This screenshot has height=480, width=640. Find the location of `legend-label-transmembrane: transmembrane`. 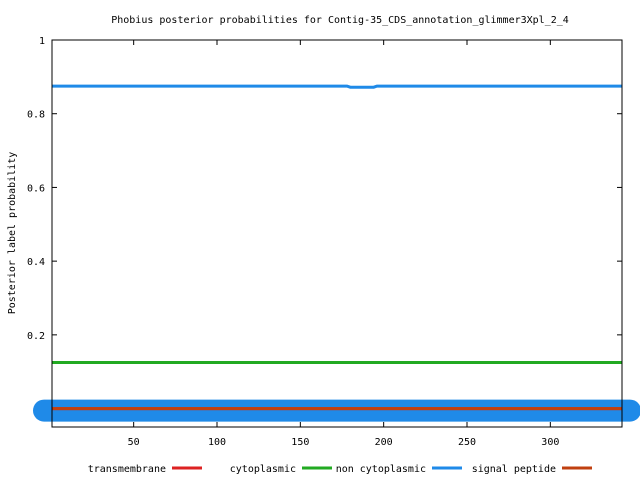

legend-label-transmembrane: transmembrane is located at coordinates (127, 469).